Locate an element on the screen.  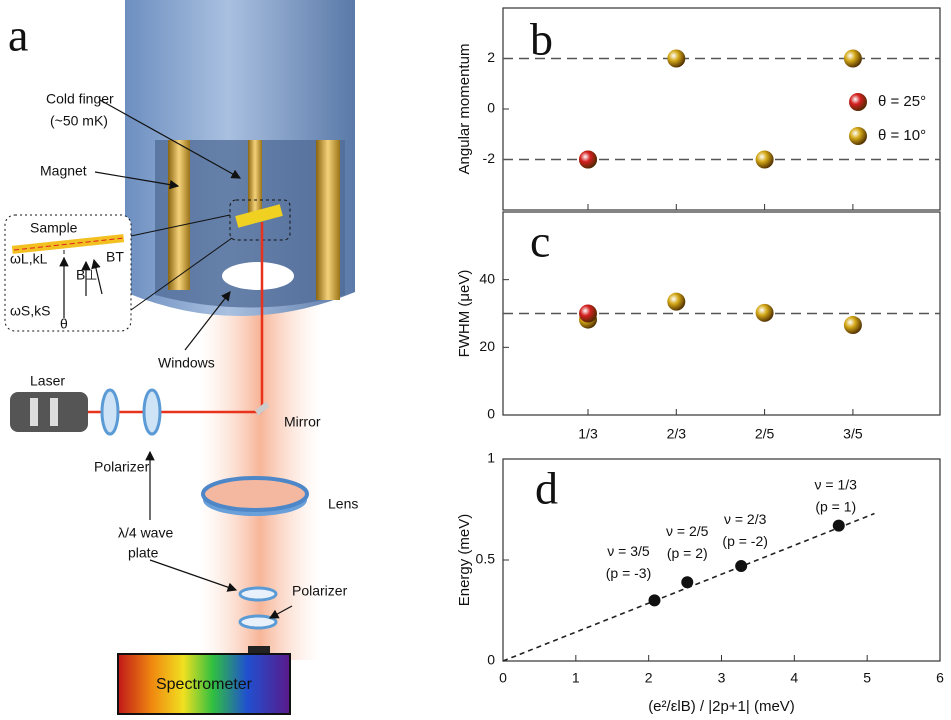
spectrometer-port is located at coordinates (259, 650).